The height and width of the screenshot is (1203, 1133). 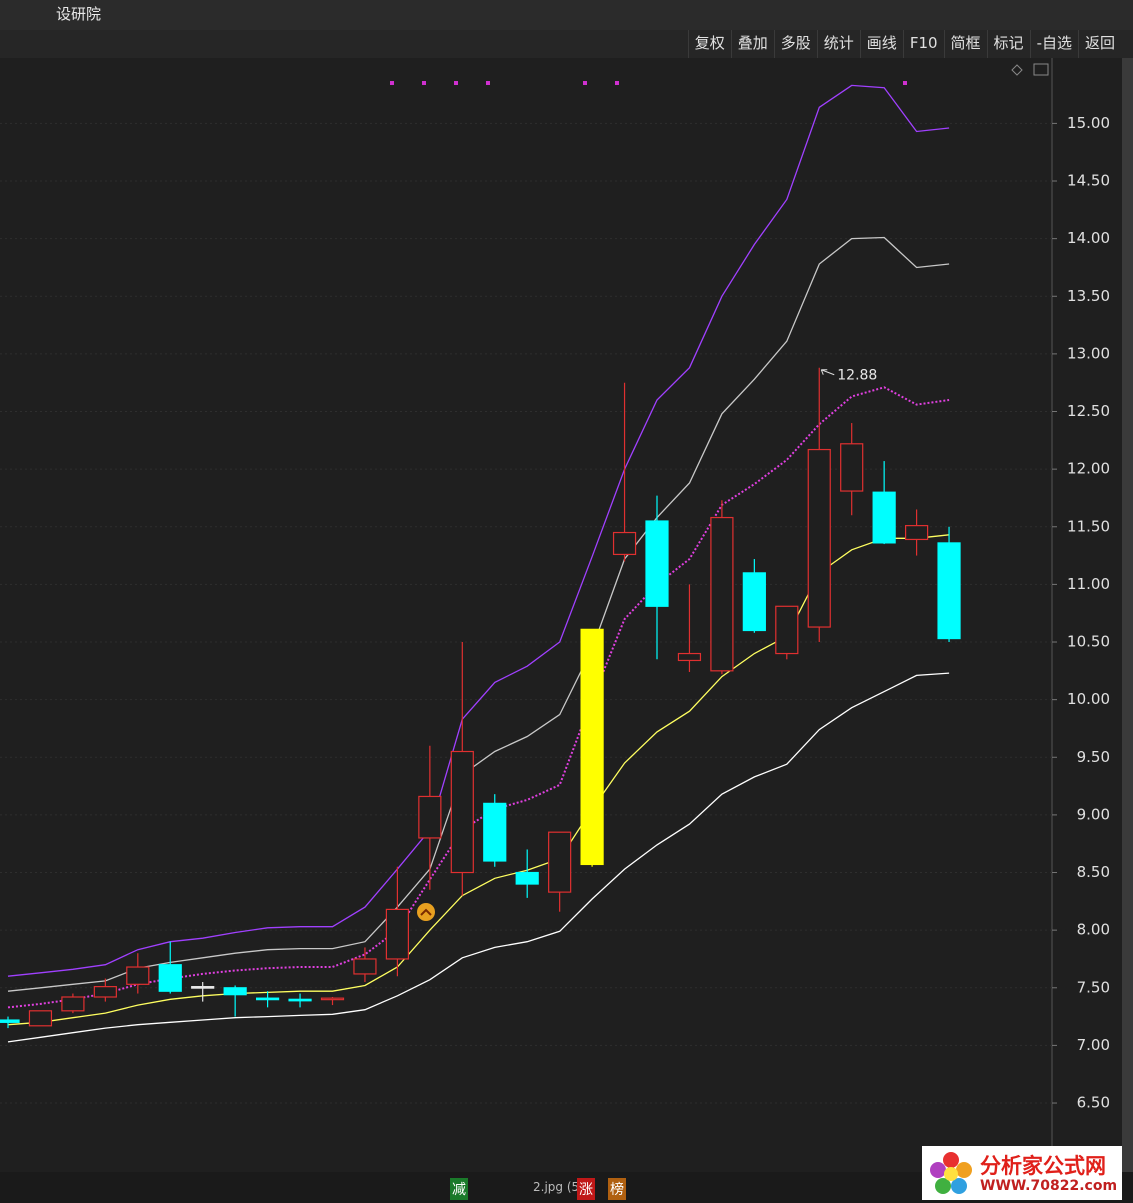 What do you see at coordinates (1093, 987) in the screenshot?
I see `y-tick-label: 7.50` at bounding box center [1093, 987].